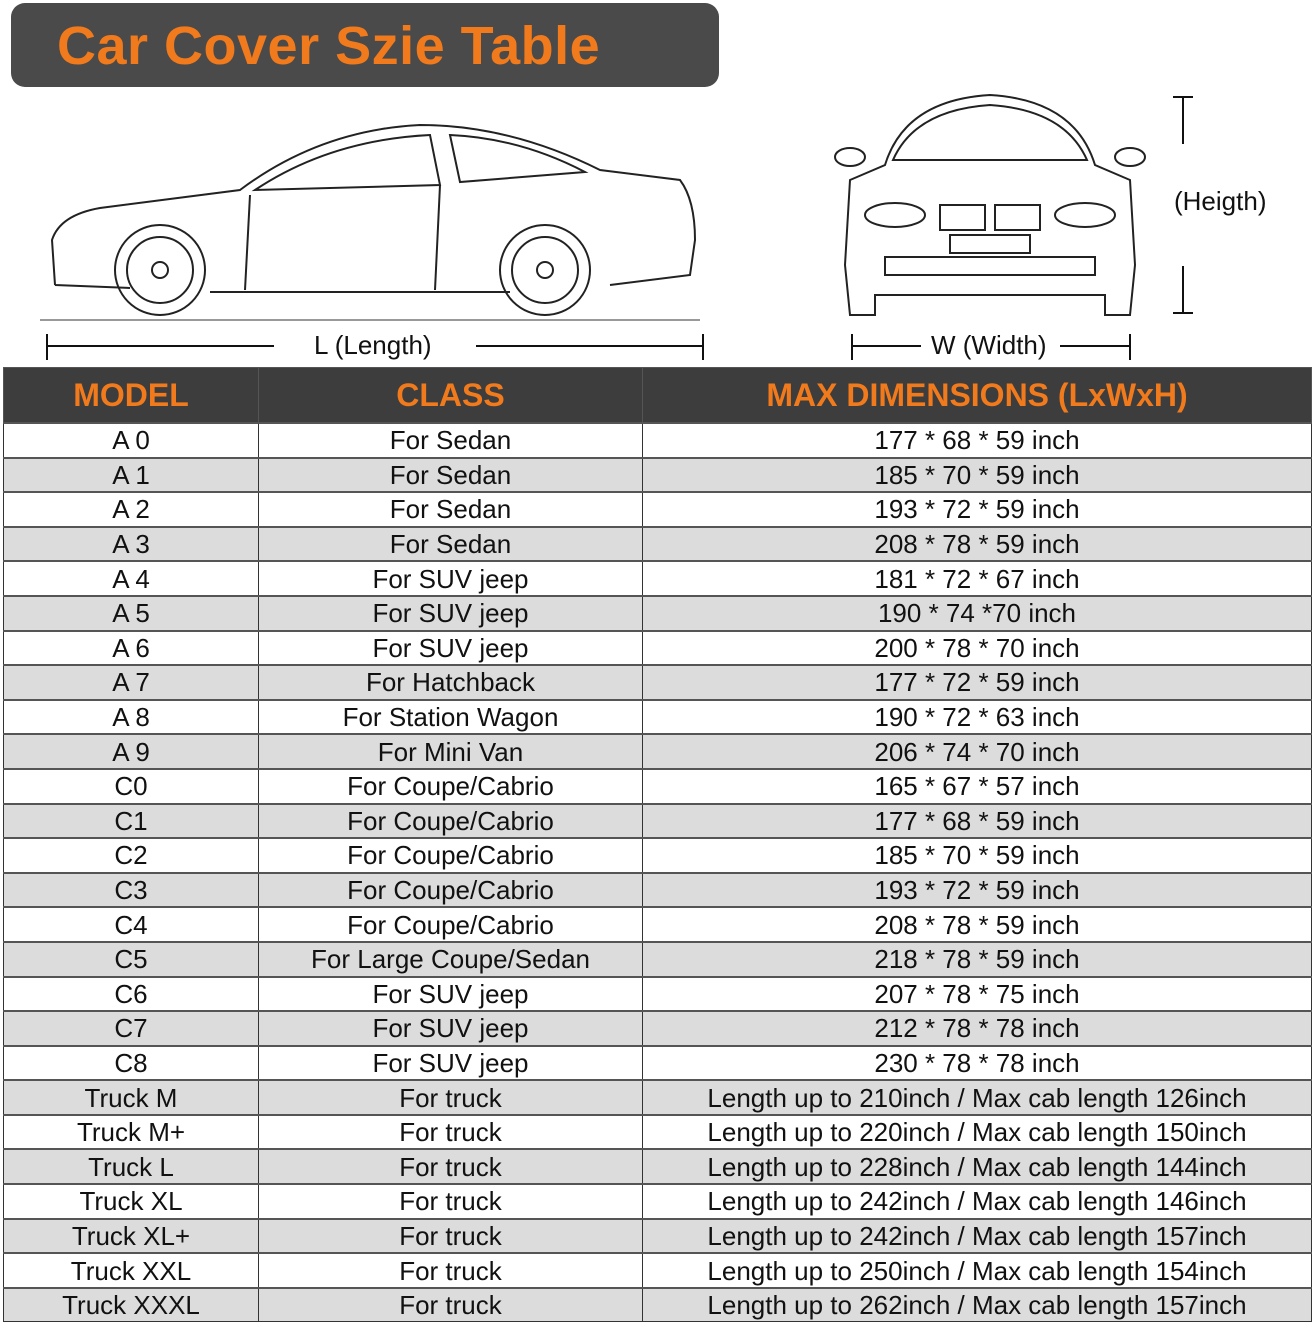 This screenshot has height=1322, width=1314. Describe the element at coordinates (131, 474) in the screenshot. I see `cell-model: A 1` at that location.